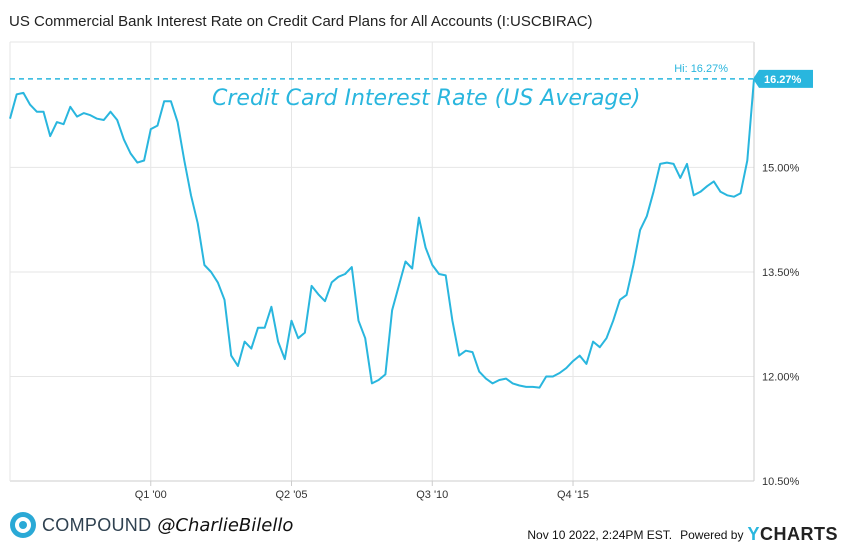 This screenshot has height=549, width=850. I want to click on twitter-handle: @CharlieBilello, so click(225, 525).